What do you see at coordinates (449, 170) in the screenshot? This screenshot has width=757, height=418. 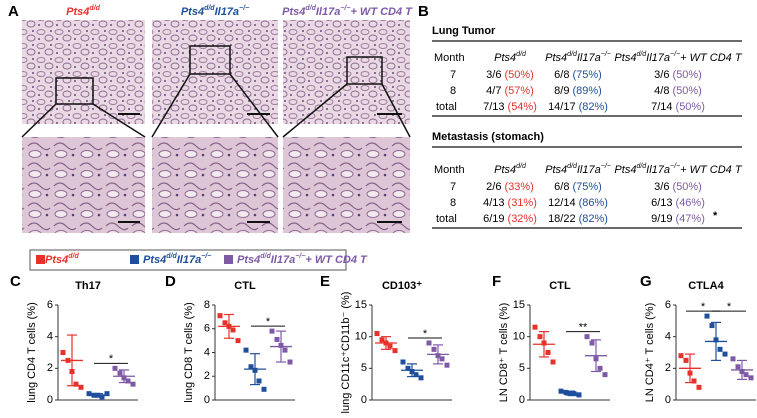 I see `table-header: Month` at bounding box center [449, 170].